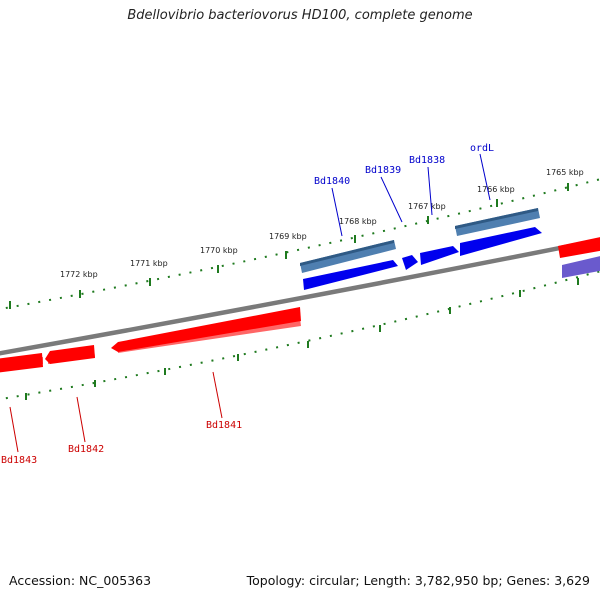 The width and height of the screenshot is (600, 600). I want to click on forward-cds-arrows, so click(422, 258).